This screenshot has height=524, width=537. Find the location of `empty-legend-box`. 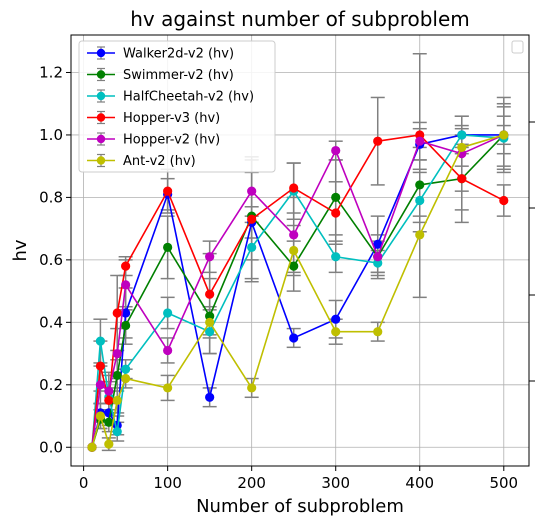

empty-legend-box is located at coordinates (517, 47).